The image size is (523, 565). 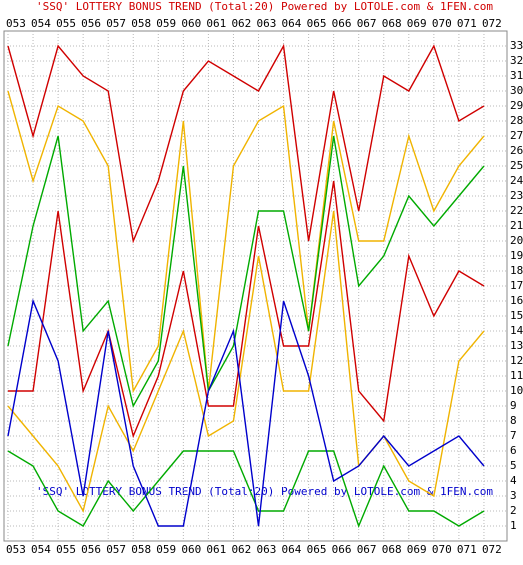 I want to click on y-tick-label: 22, so click(x=516, y=210).